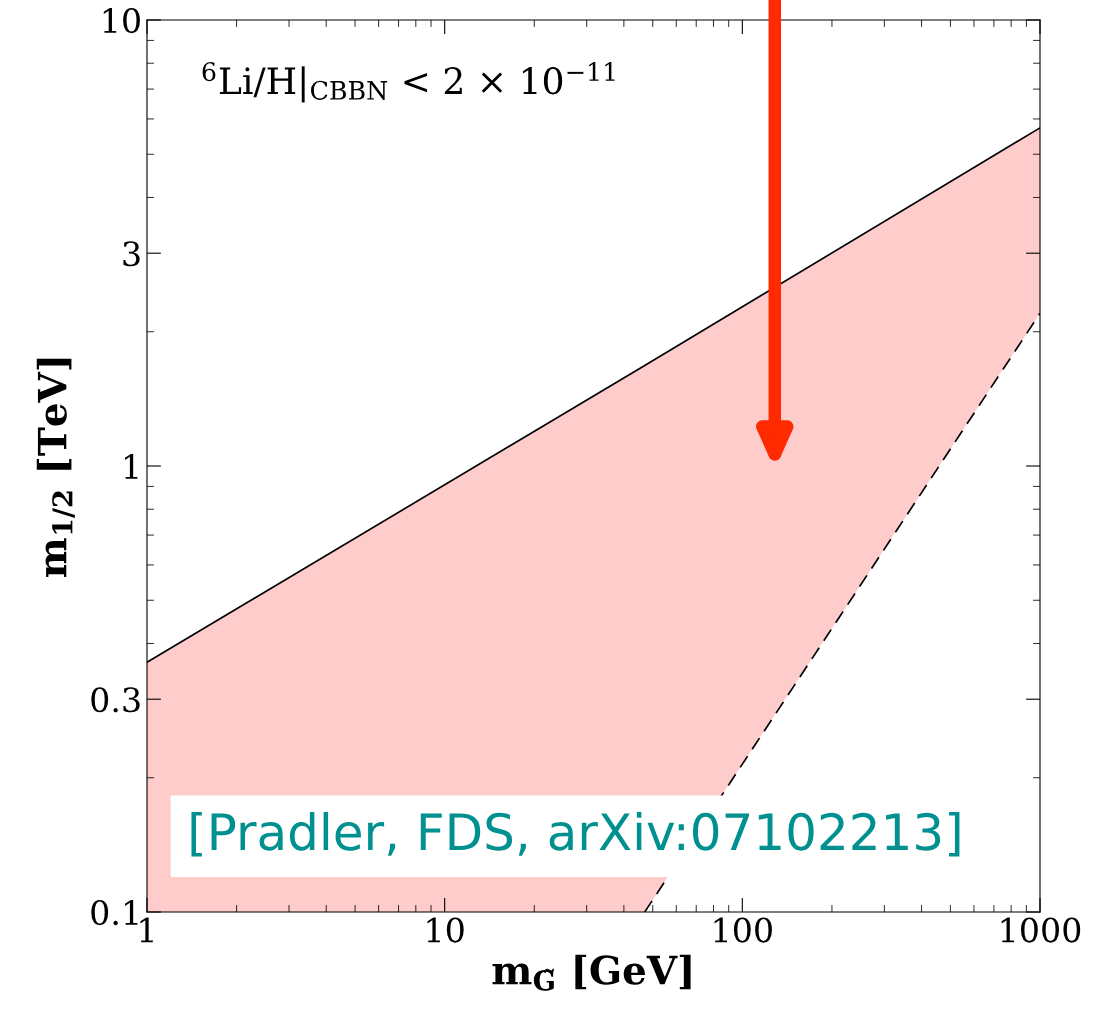 This screenshot has height=1023, width=1100. I want to click on x-tick-label: 10, so click(445, 930).